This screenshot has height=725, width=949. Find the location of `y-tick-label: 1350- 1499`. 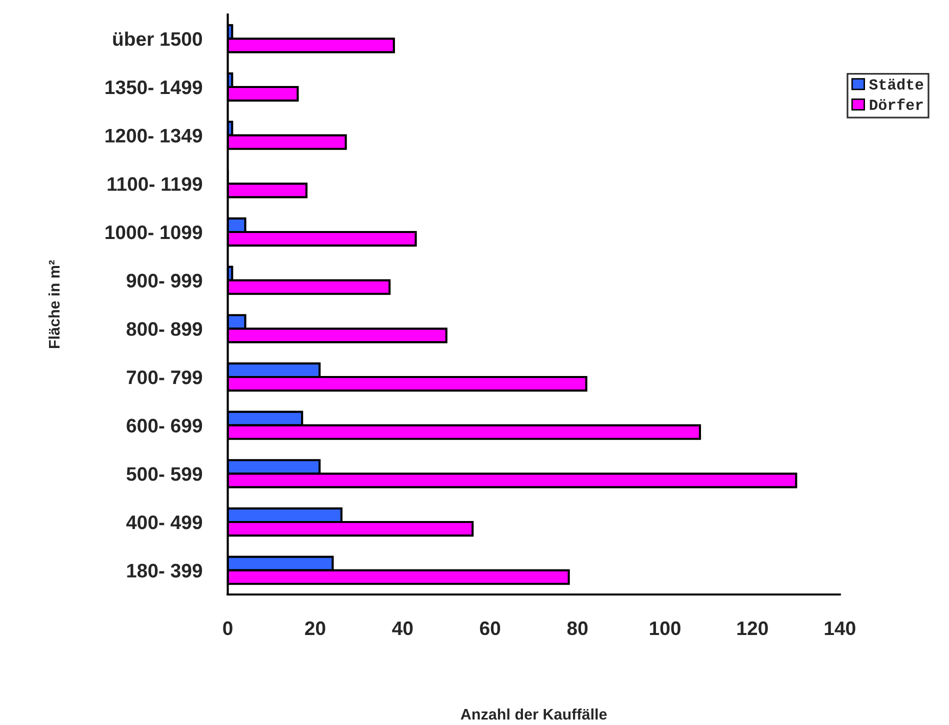

y-tick-label: 1350- 1499 is located at coordinates (154, 87).